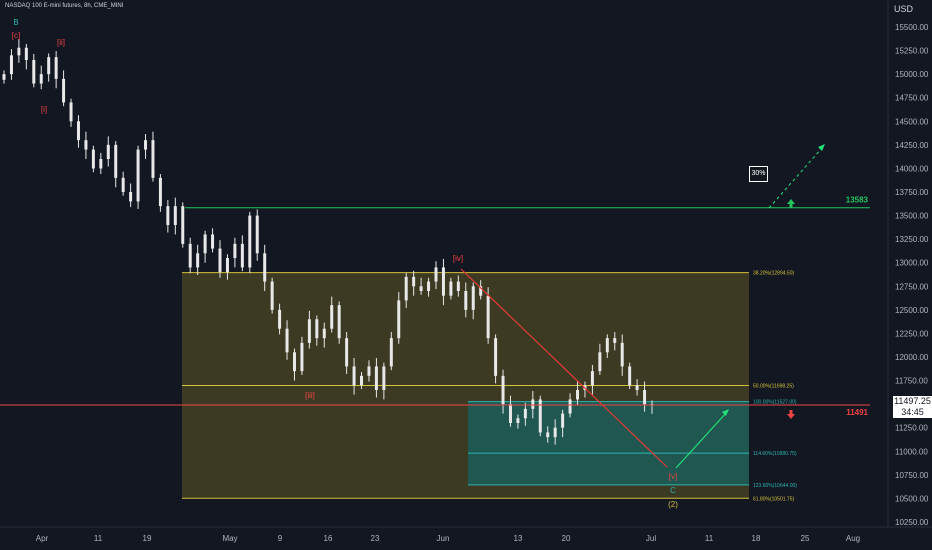 This screenshot has height=550, width=932. I want to click on y-tick-label: 15500.00, so click(912, 27).